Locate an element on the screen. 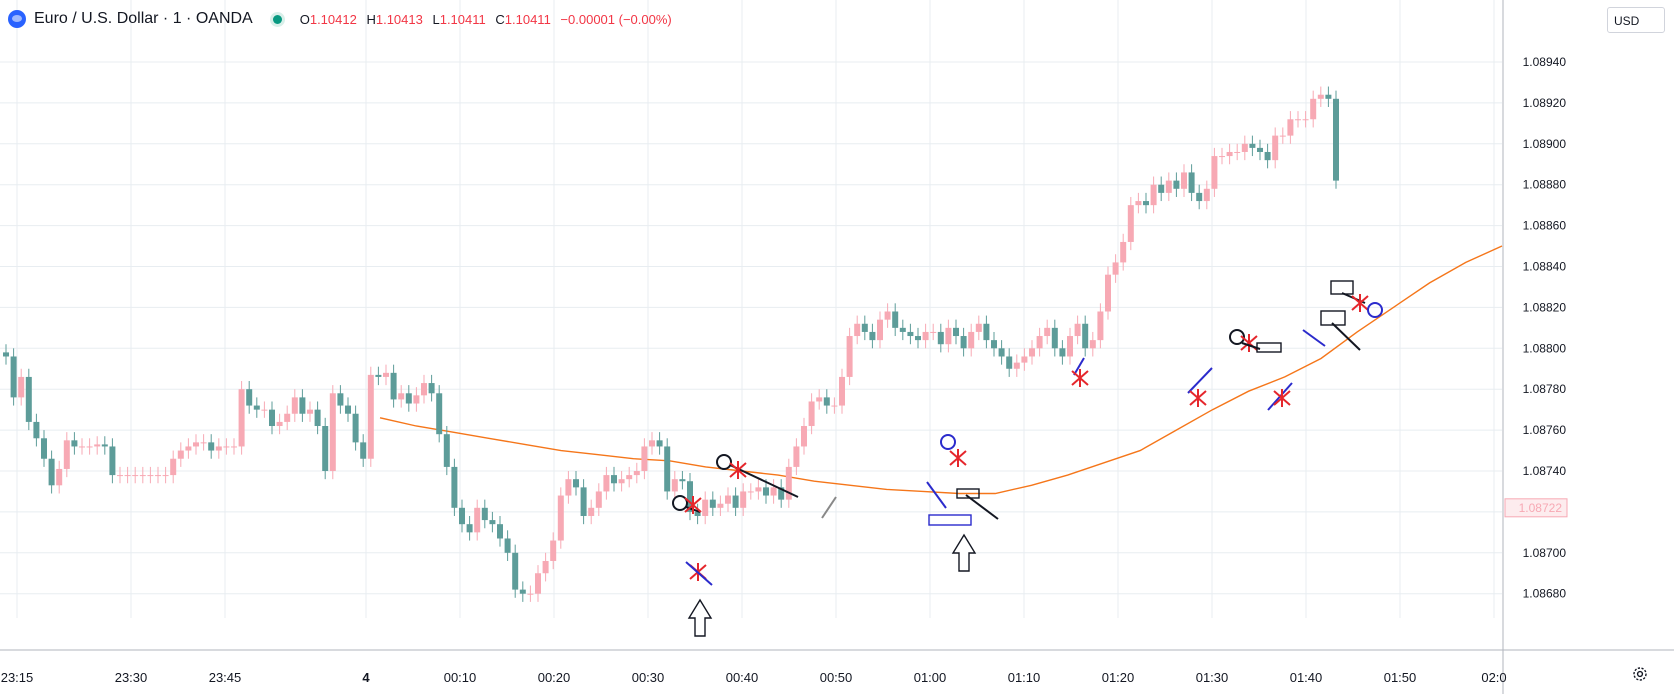  x-tick-label: 01:30 is located at coordinates (1212, 677).